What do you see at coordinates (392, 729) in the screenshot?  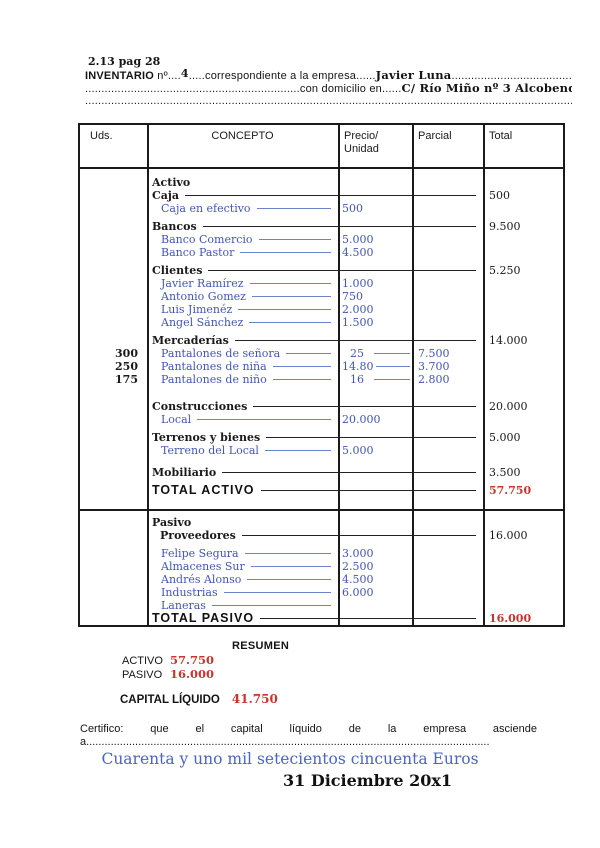 I see `certificate-word: la` at bounding box center [392, 729].